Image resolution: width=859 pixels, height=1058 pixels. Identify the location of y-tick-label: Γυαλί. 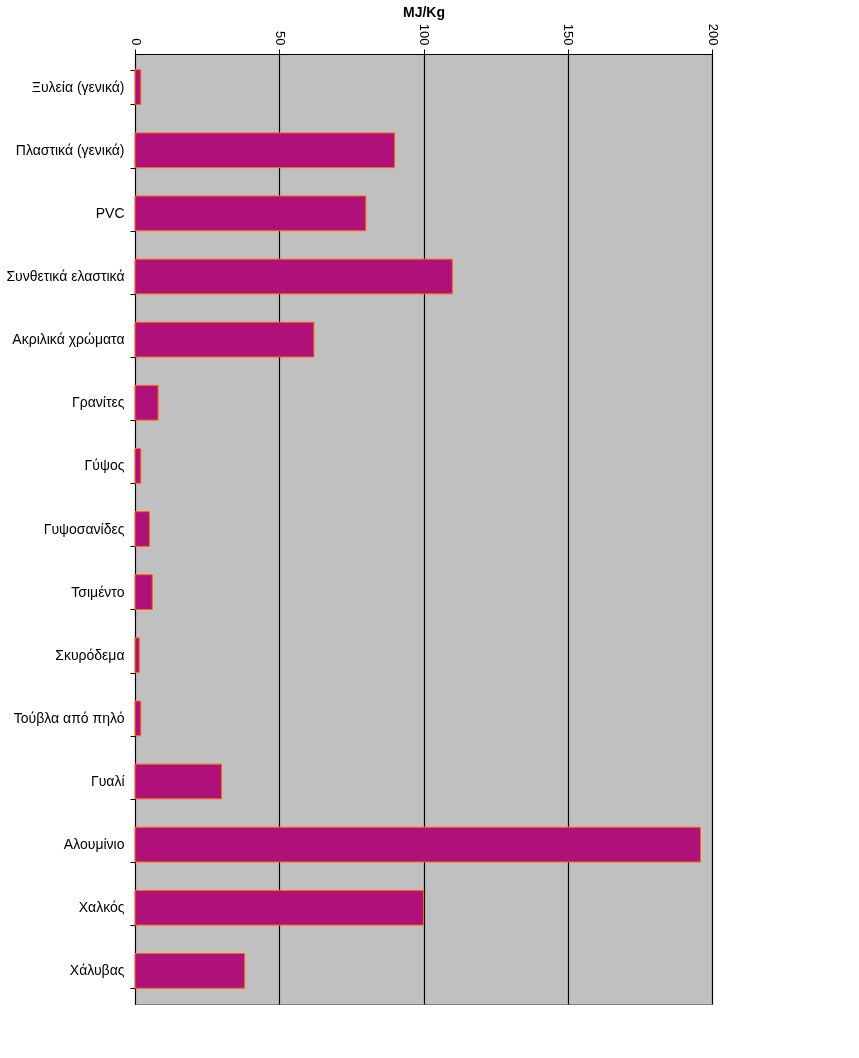
(107, 780).